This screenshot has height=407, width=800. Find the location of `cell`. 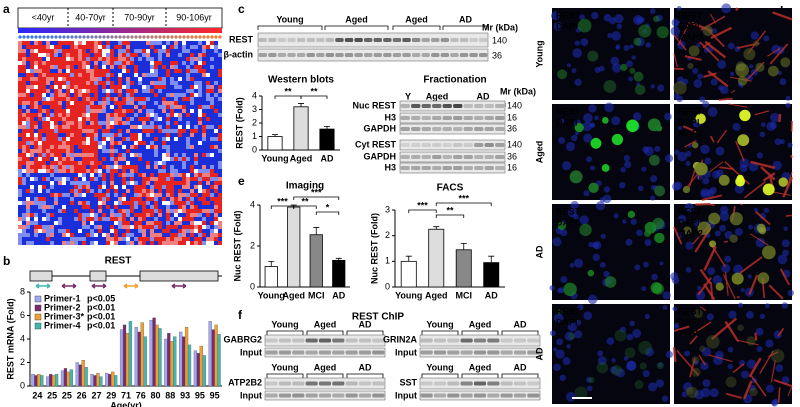

cell is located at coordinates (733, 238).